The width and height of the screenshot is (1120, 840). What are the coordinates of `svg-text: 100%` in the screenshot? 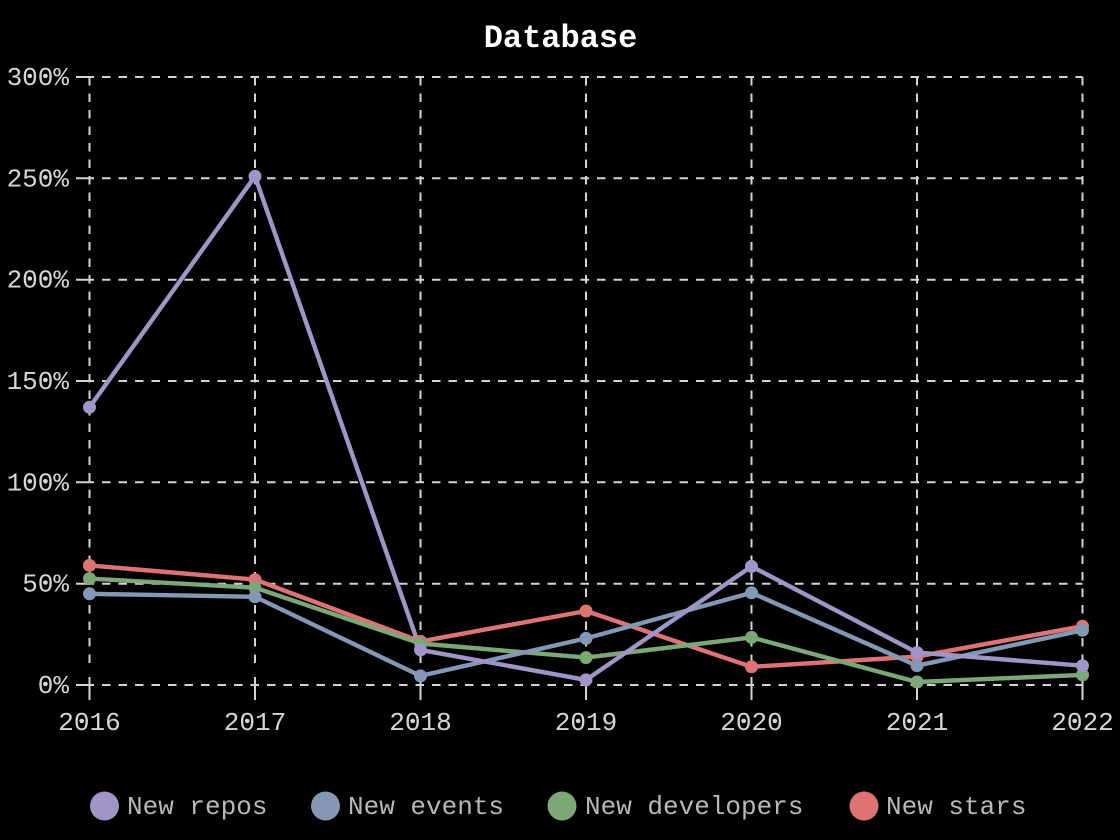 It's located at (38, 483).